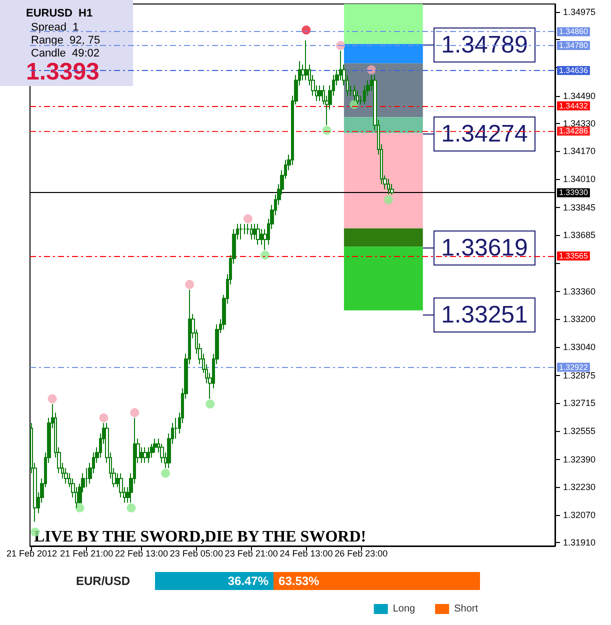 This screenshot has width=611, height=625. I want to click on y-tick-label: 1.34975, so click(579, 11).